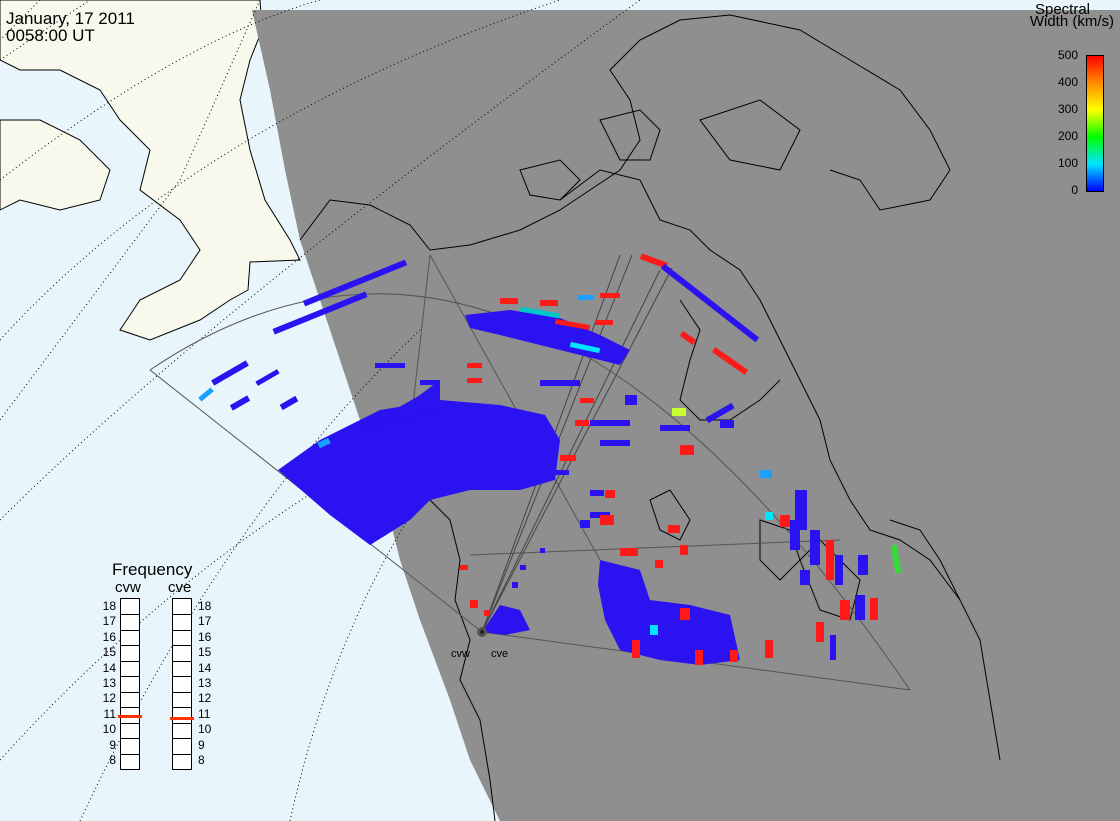 Image resolution: width=1120 pixels, height=821 pixels. Describe the element at coordinates (1067, 136) in the screenshot. I see `colorbar-tick-label: 200` at that location.